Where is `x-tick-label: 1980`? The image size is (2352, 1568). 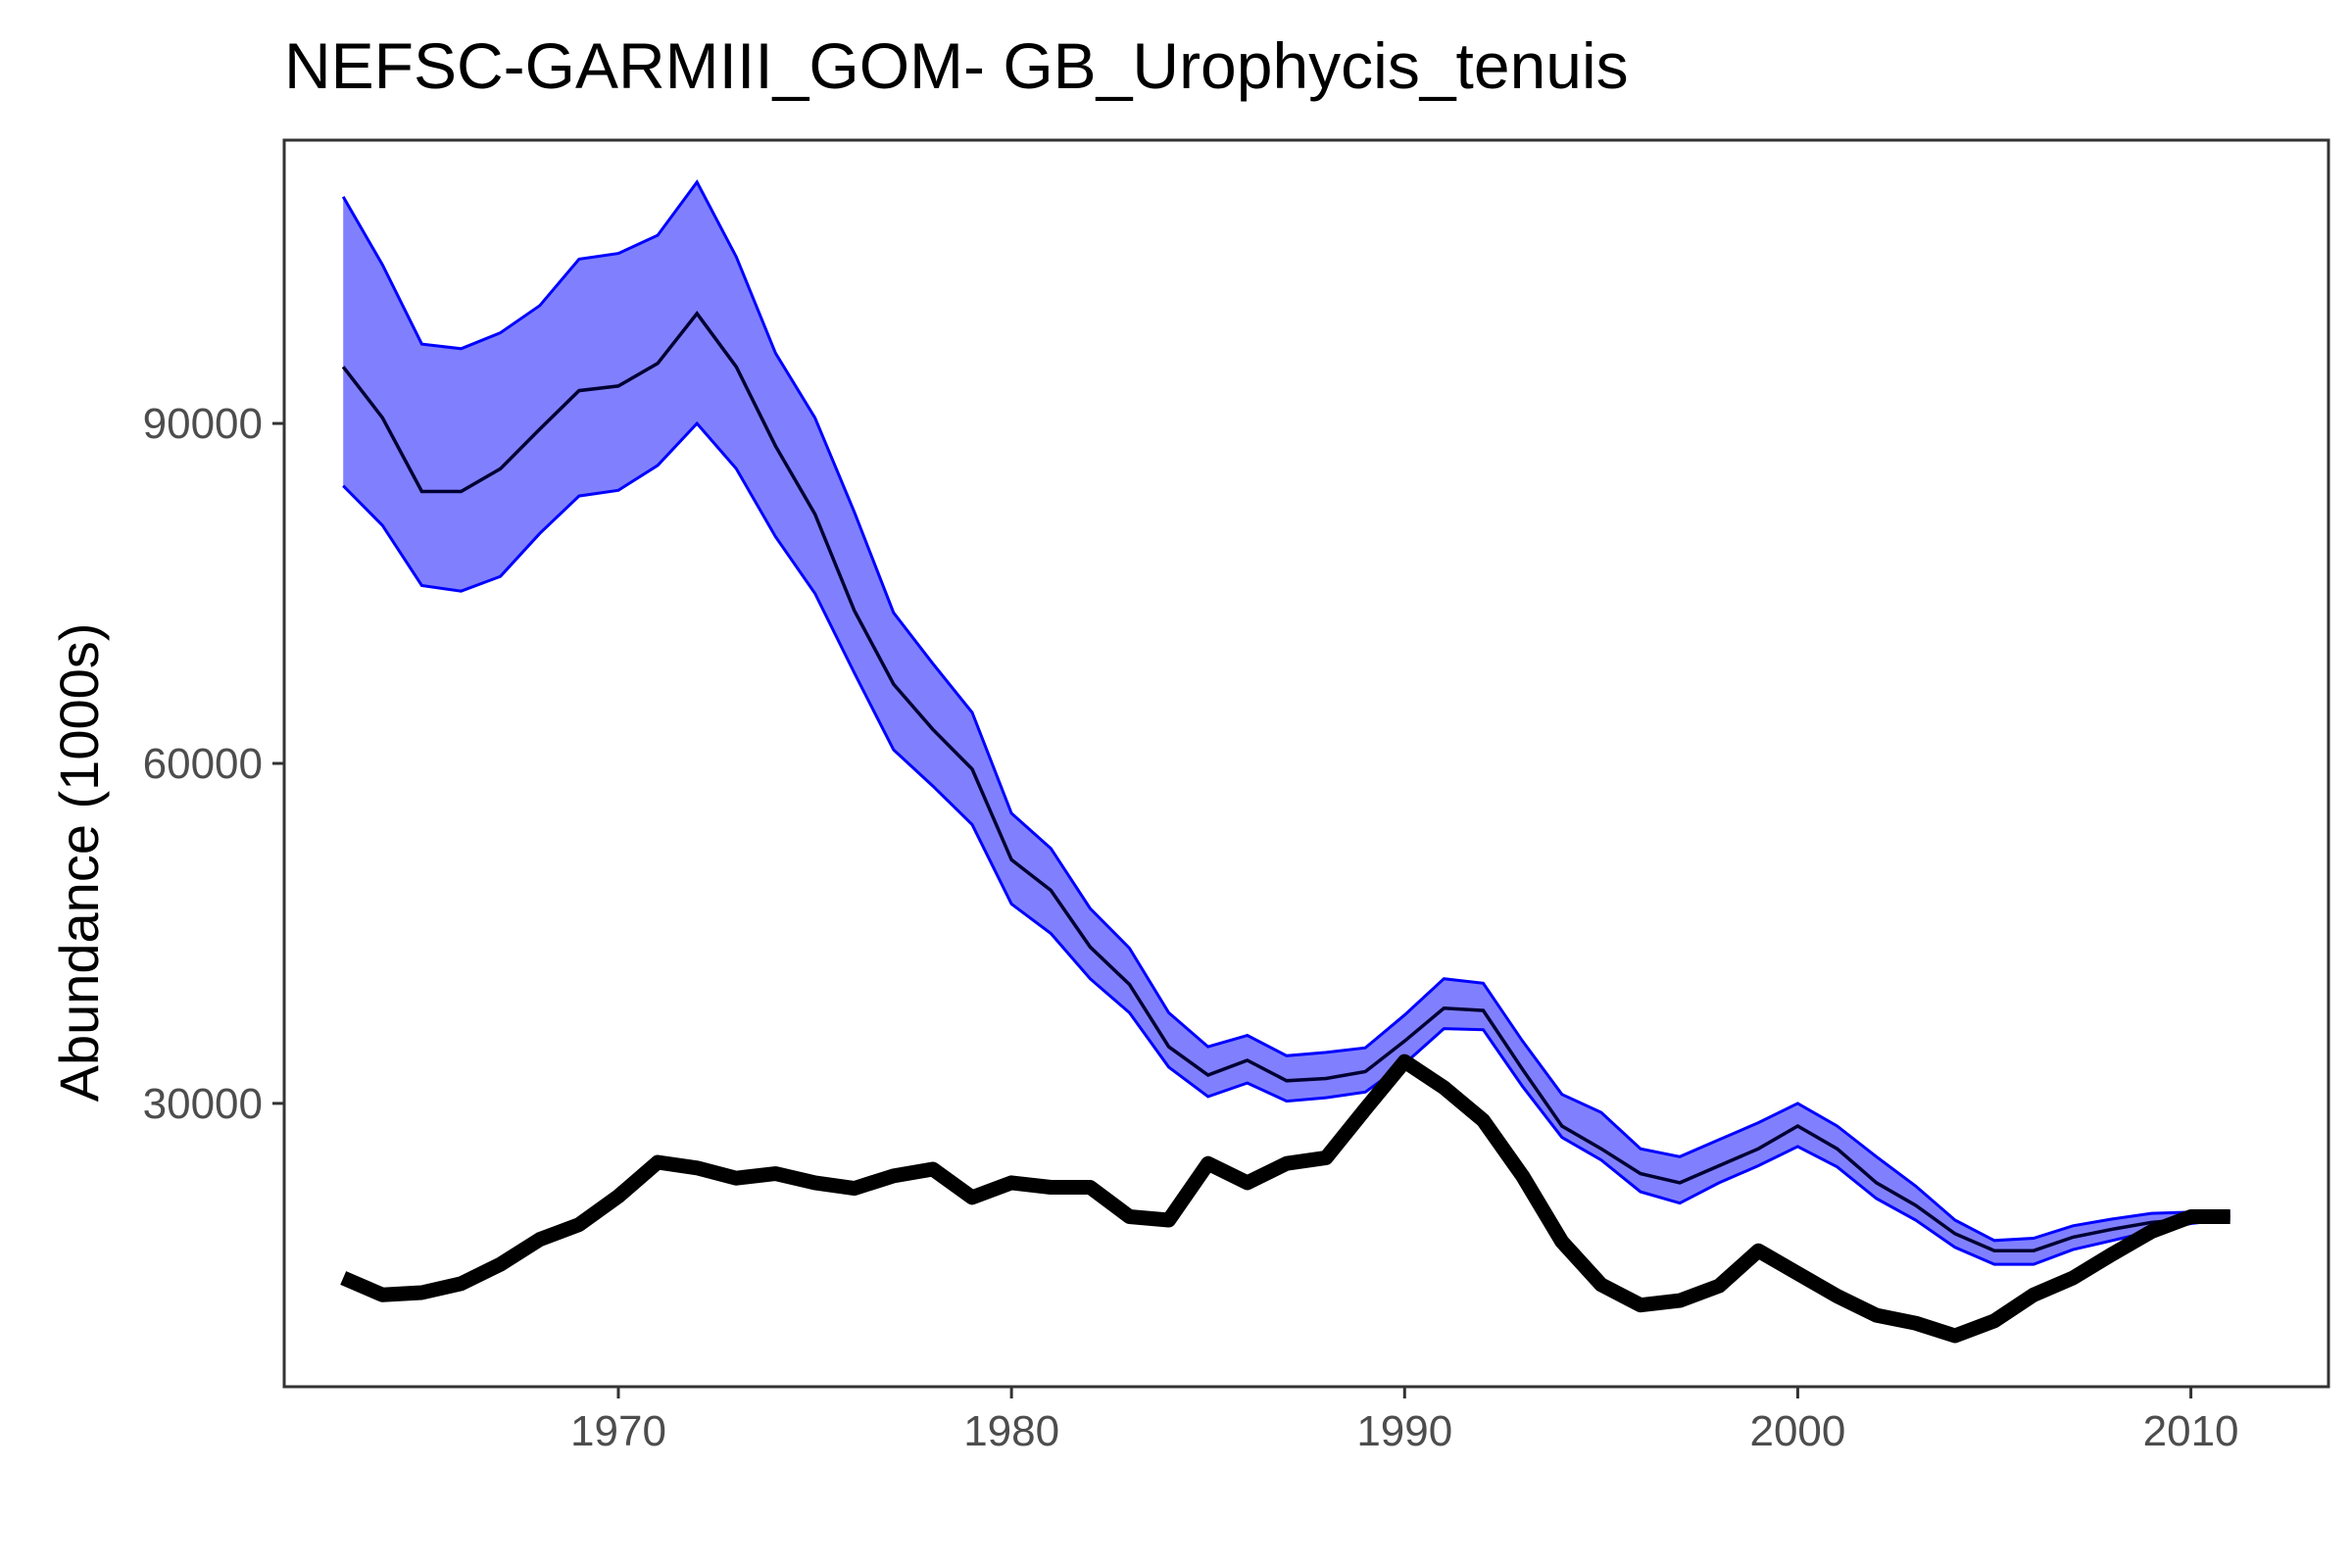
x-tick-label: 1980 is located at coordinates (1011, 1431).